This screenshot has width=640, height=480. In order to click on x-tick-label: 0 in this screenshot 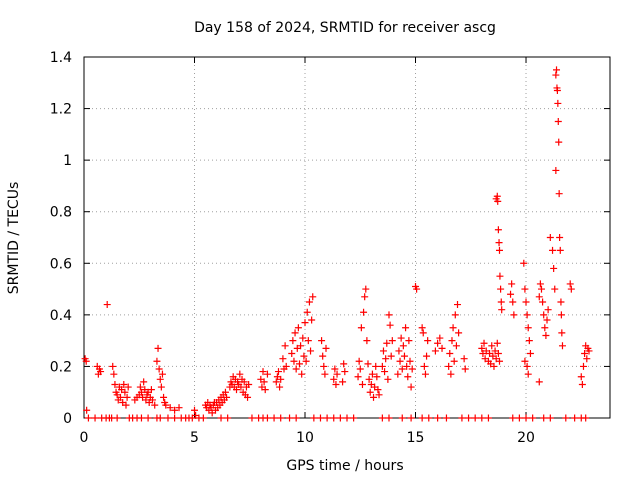, I will do `click(84, 438)`.